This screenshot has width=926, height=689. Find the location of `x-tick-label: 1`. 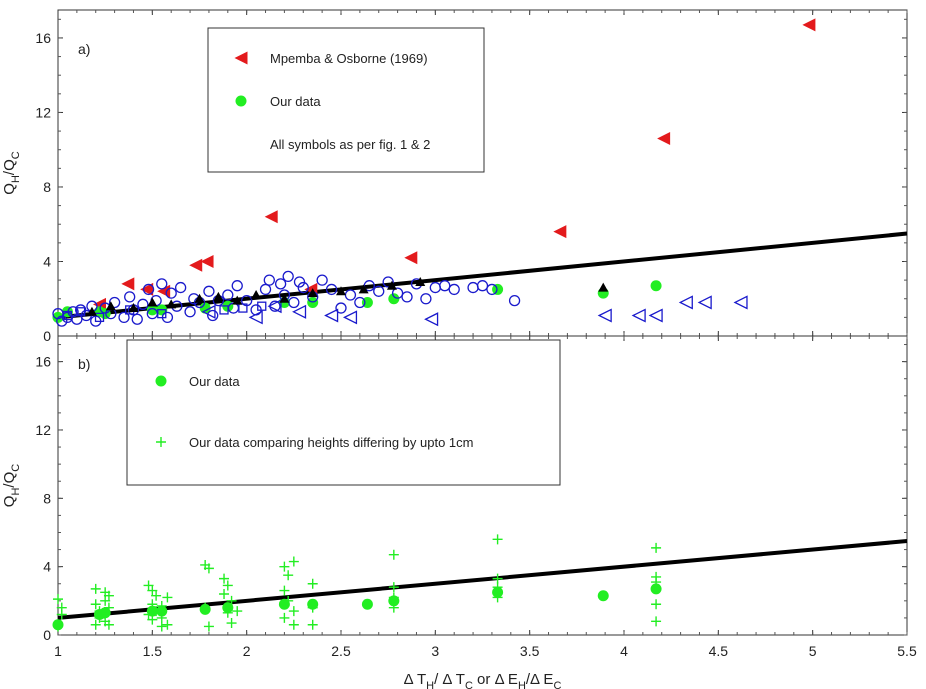

x-tick-label: 1 is located at coordinates (58, 651).